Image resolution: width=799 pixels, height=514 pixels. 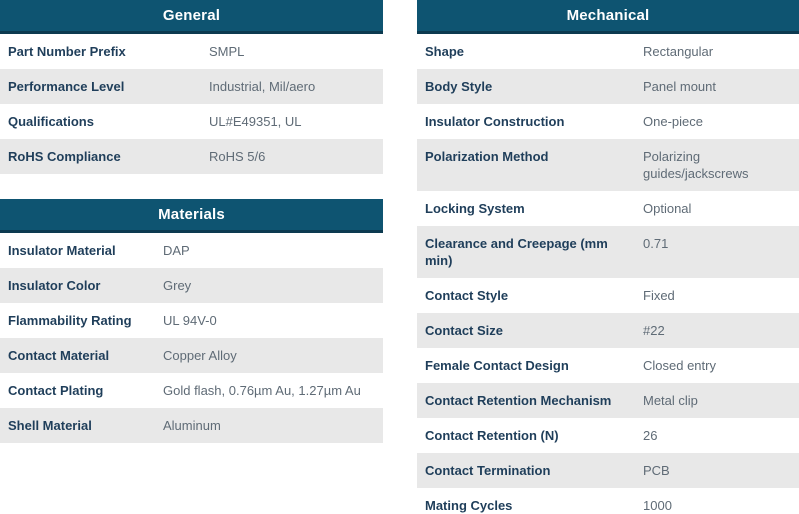 I want to click on row-value: RoHS 5/6, so click(x=237, y=156).